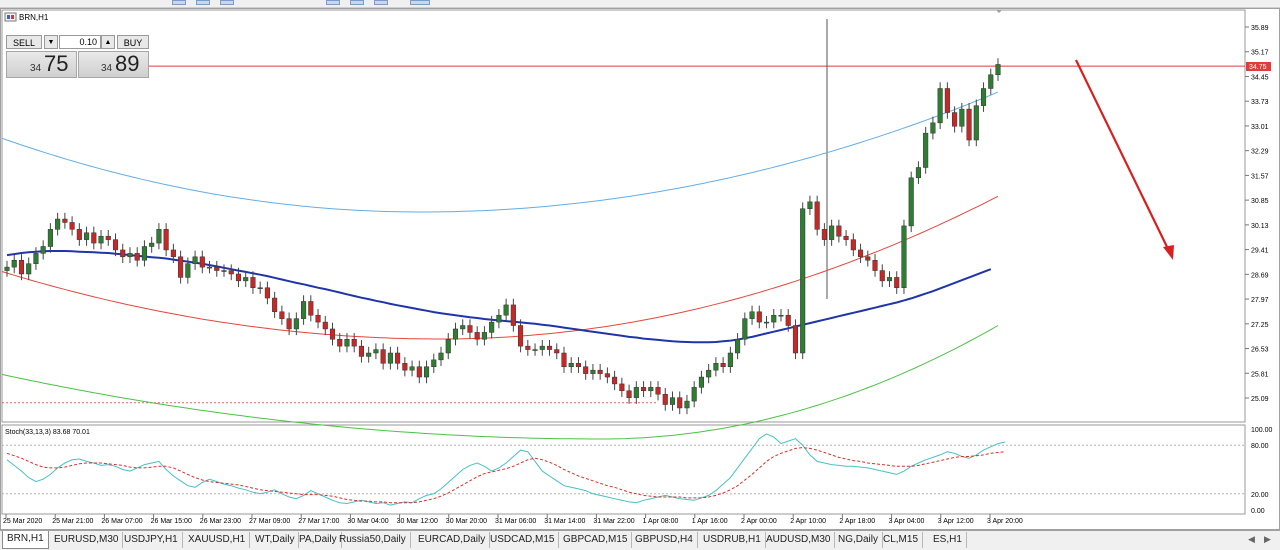  I want to click on price-axis-label: 30.85, so click(1260, 201).